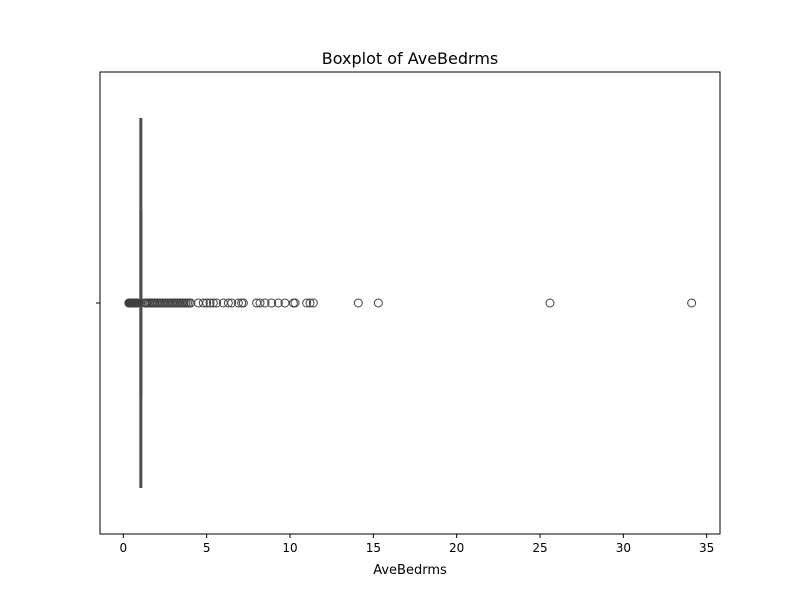  Describe the element at coordinates (207, 548) in the screenshot. I see `x-tick-label: 5` at that location.